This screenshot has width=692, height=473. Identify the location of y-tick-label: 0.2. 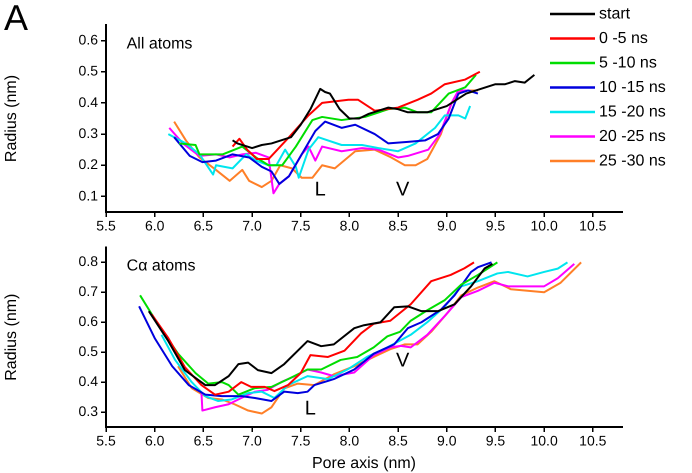
(88, 164).